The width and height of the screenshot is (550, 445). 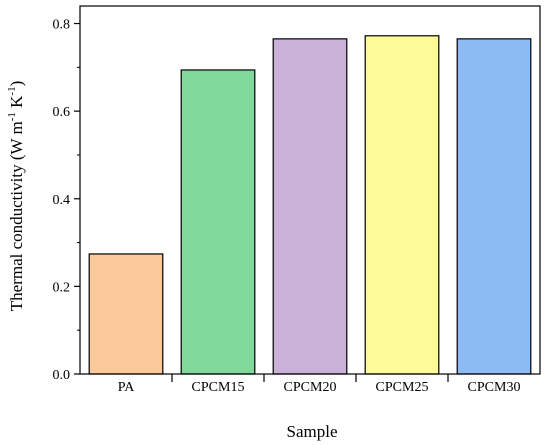 What do you see at coordinates (62, 112) in the screenshot?
I see `y-tick-label: 0.6` at bounding box center [62, 112].